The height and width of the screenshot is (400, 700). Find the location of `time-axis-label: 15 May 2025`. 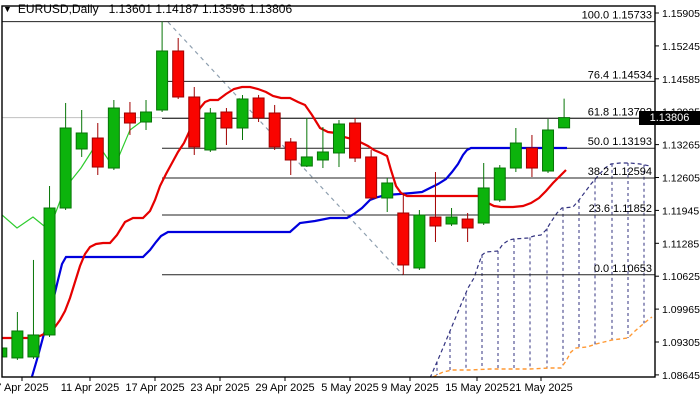

time-axis-label: 15 May 2025 is located at coordinates (477, 388).